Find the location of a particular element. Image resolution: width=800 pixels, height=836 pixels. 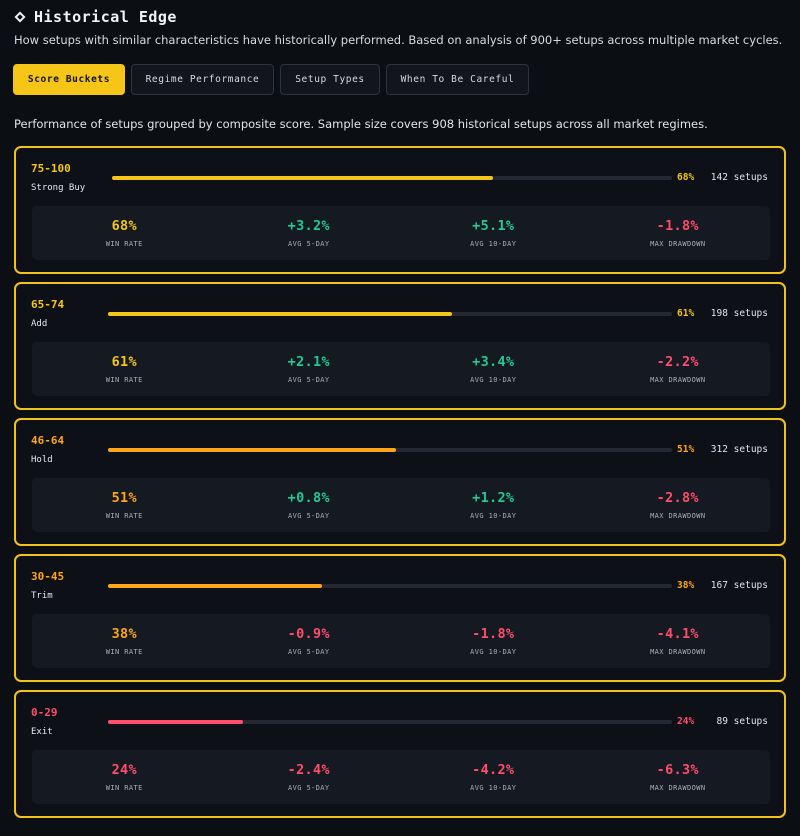

avg-10-day-value: -1.8% is located at coordinates (493, 634).